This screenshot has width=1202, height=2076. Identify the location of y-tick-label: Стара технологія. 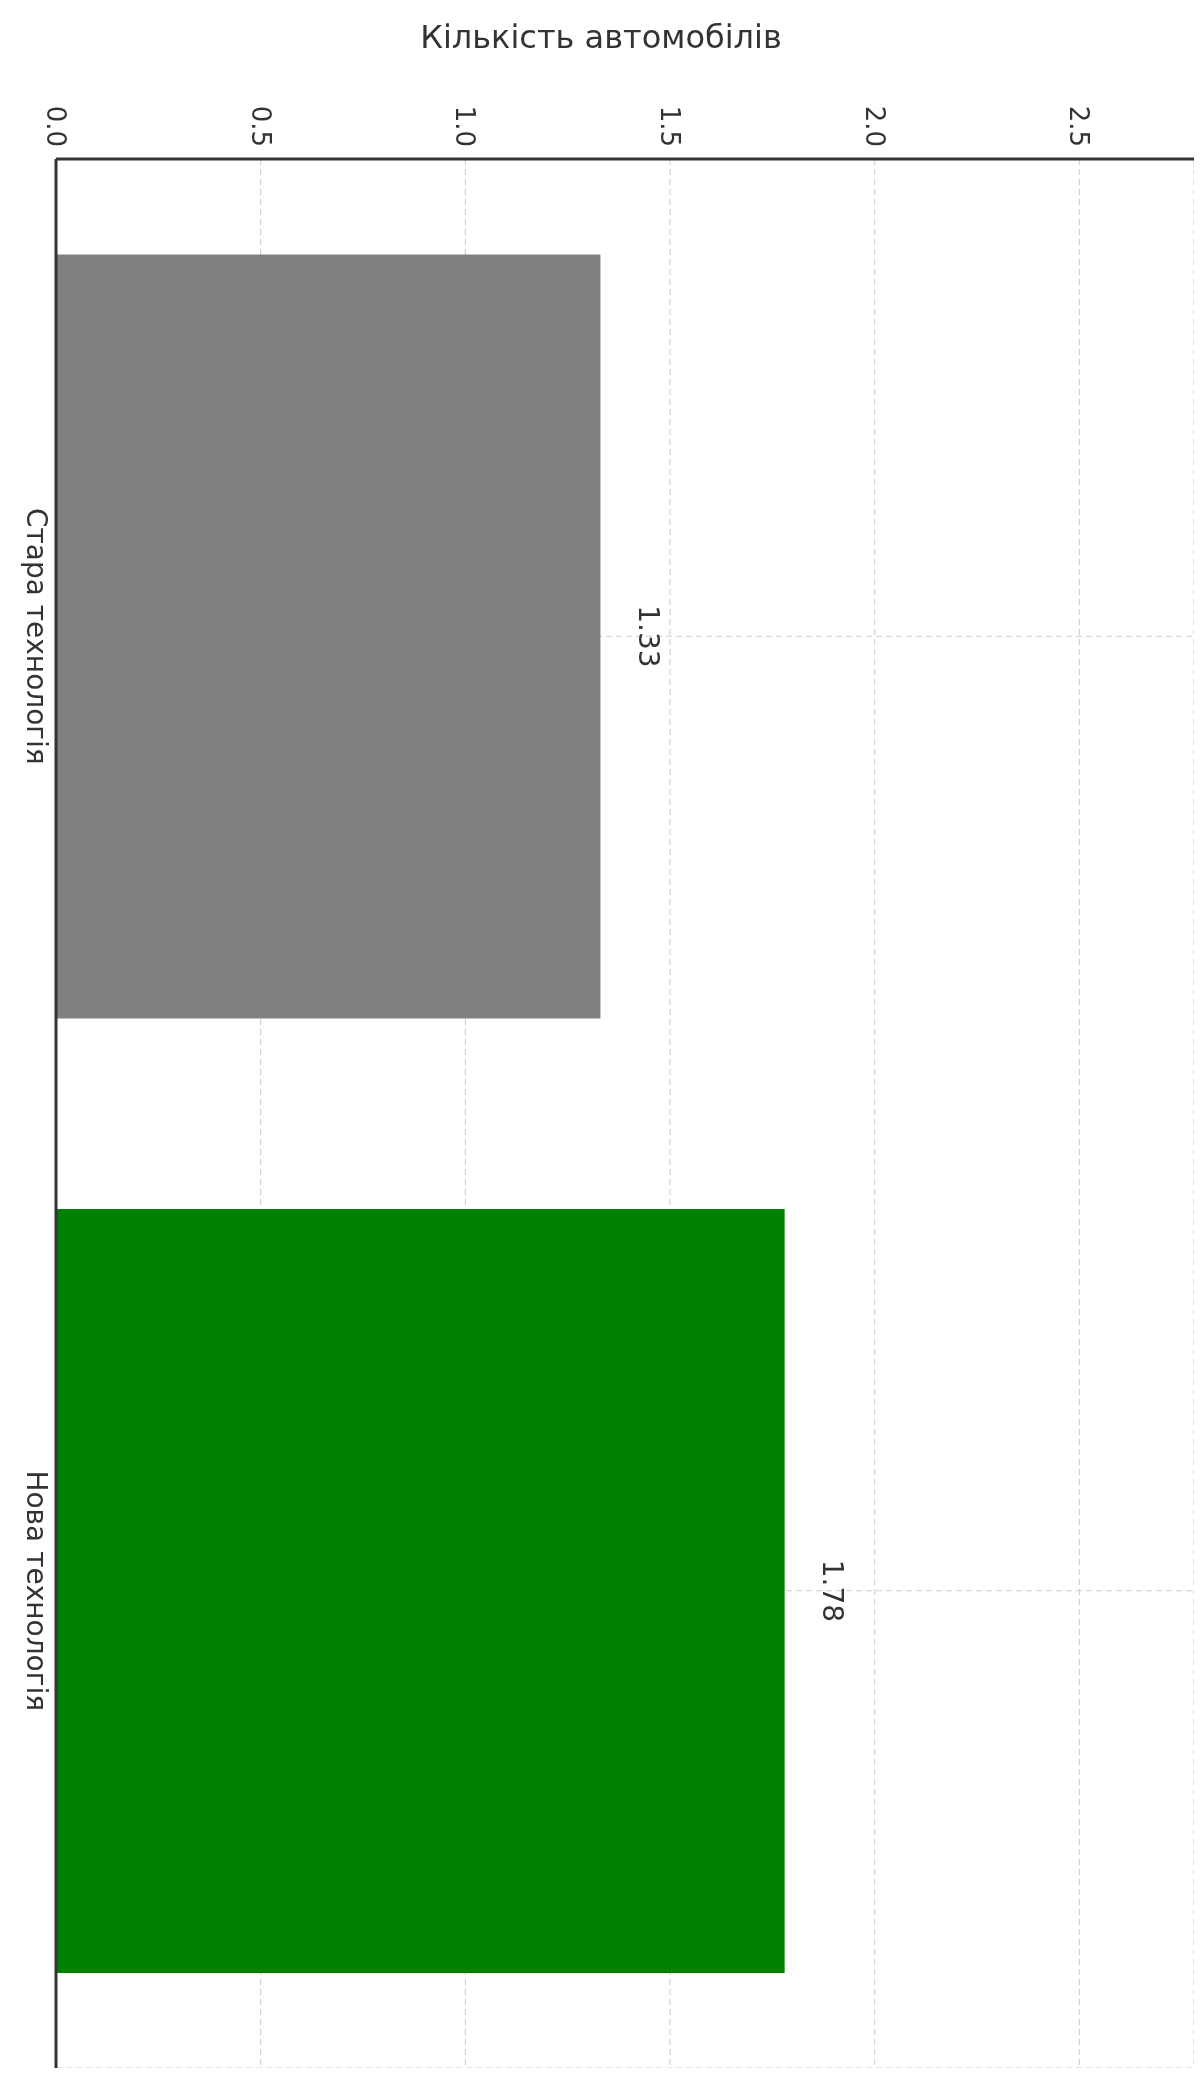
(36, 636).